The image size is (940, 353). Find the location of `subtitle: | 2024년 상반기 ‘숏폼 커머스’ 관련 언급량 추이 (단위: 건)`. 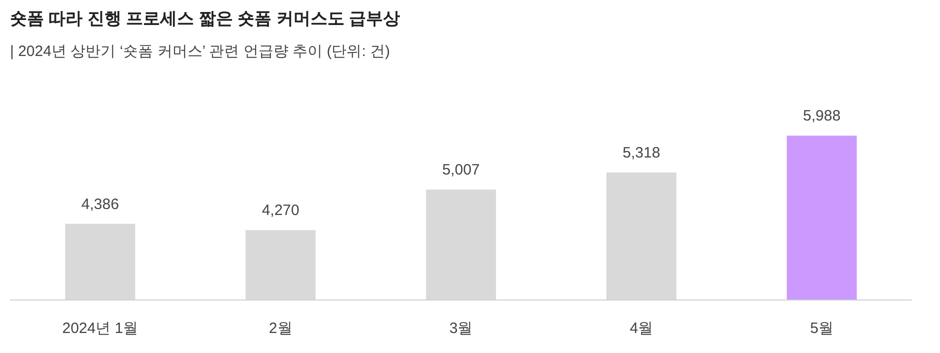

subtitle: | 2024년 상반기 ‘숏폼 커머스’ 관련 언급량 추이 (단위: 건) is located at coordinates (200, 51).